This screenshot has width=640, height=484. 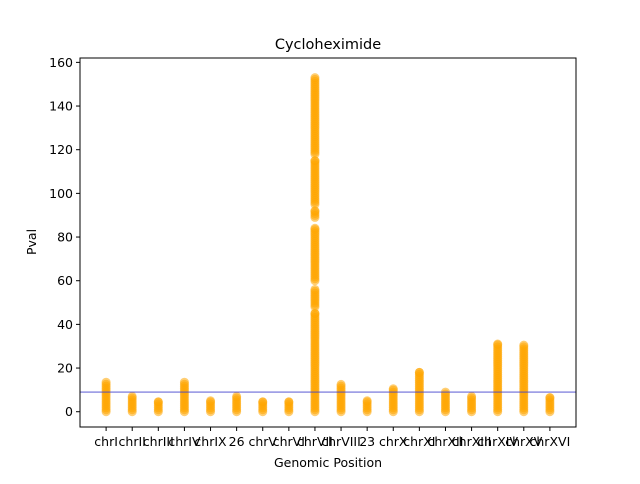 I want to click on x-tick-label: 26, so click(x=237, y=441).